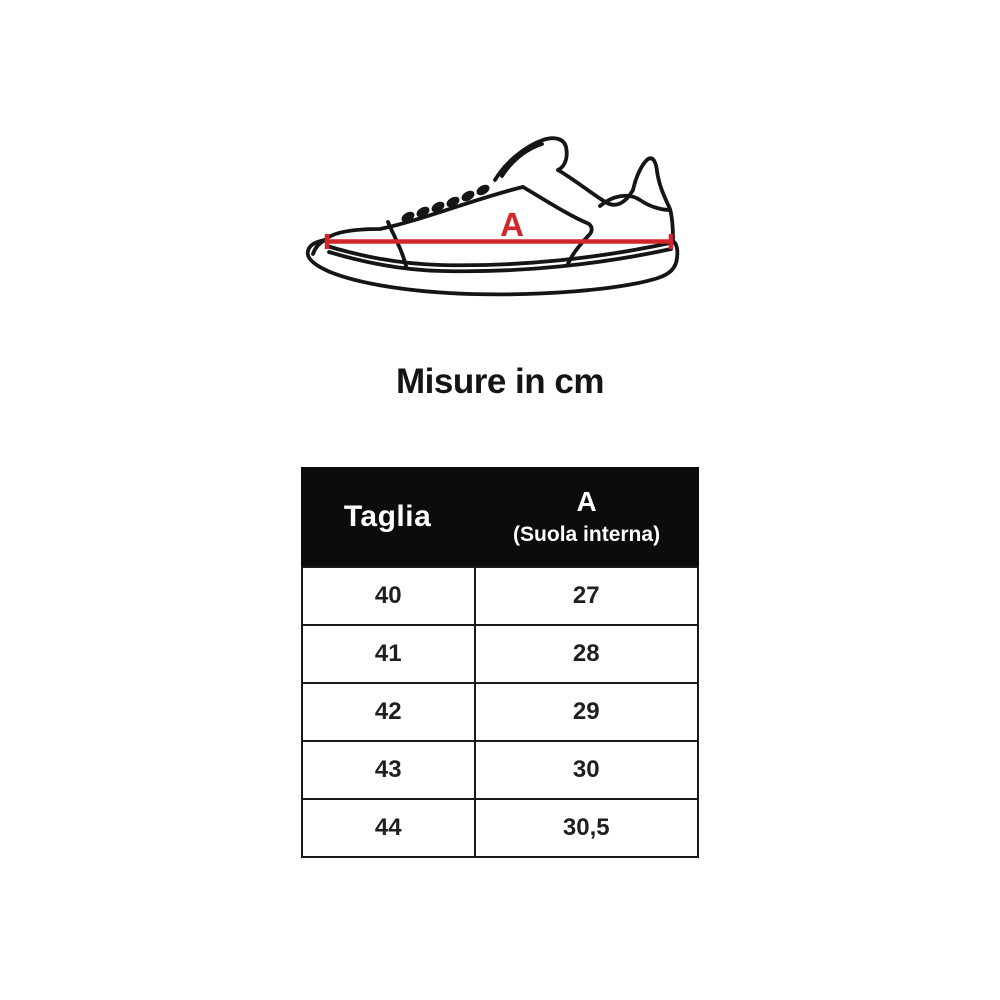 This screenshot has height=1000, width=1000. Describe the element at coordinates (586, 653) in the screenshot. I see `cell-measure: 28` at that location.